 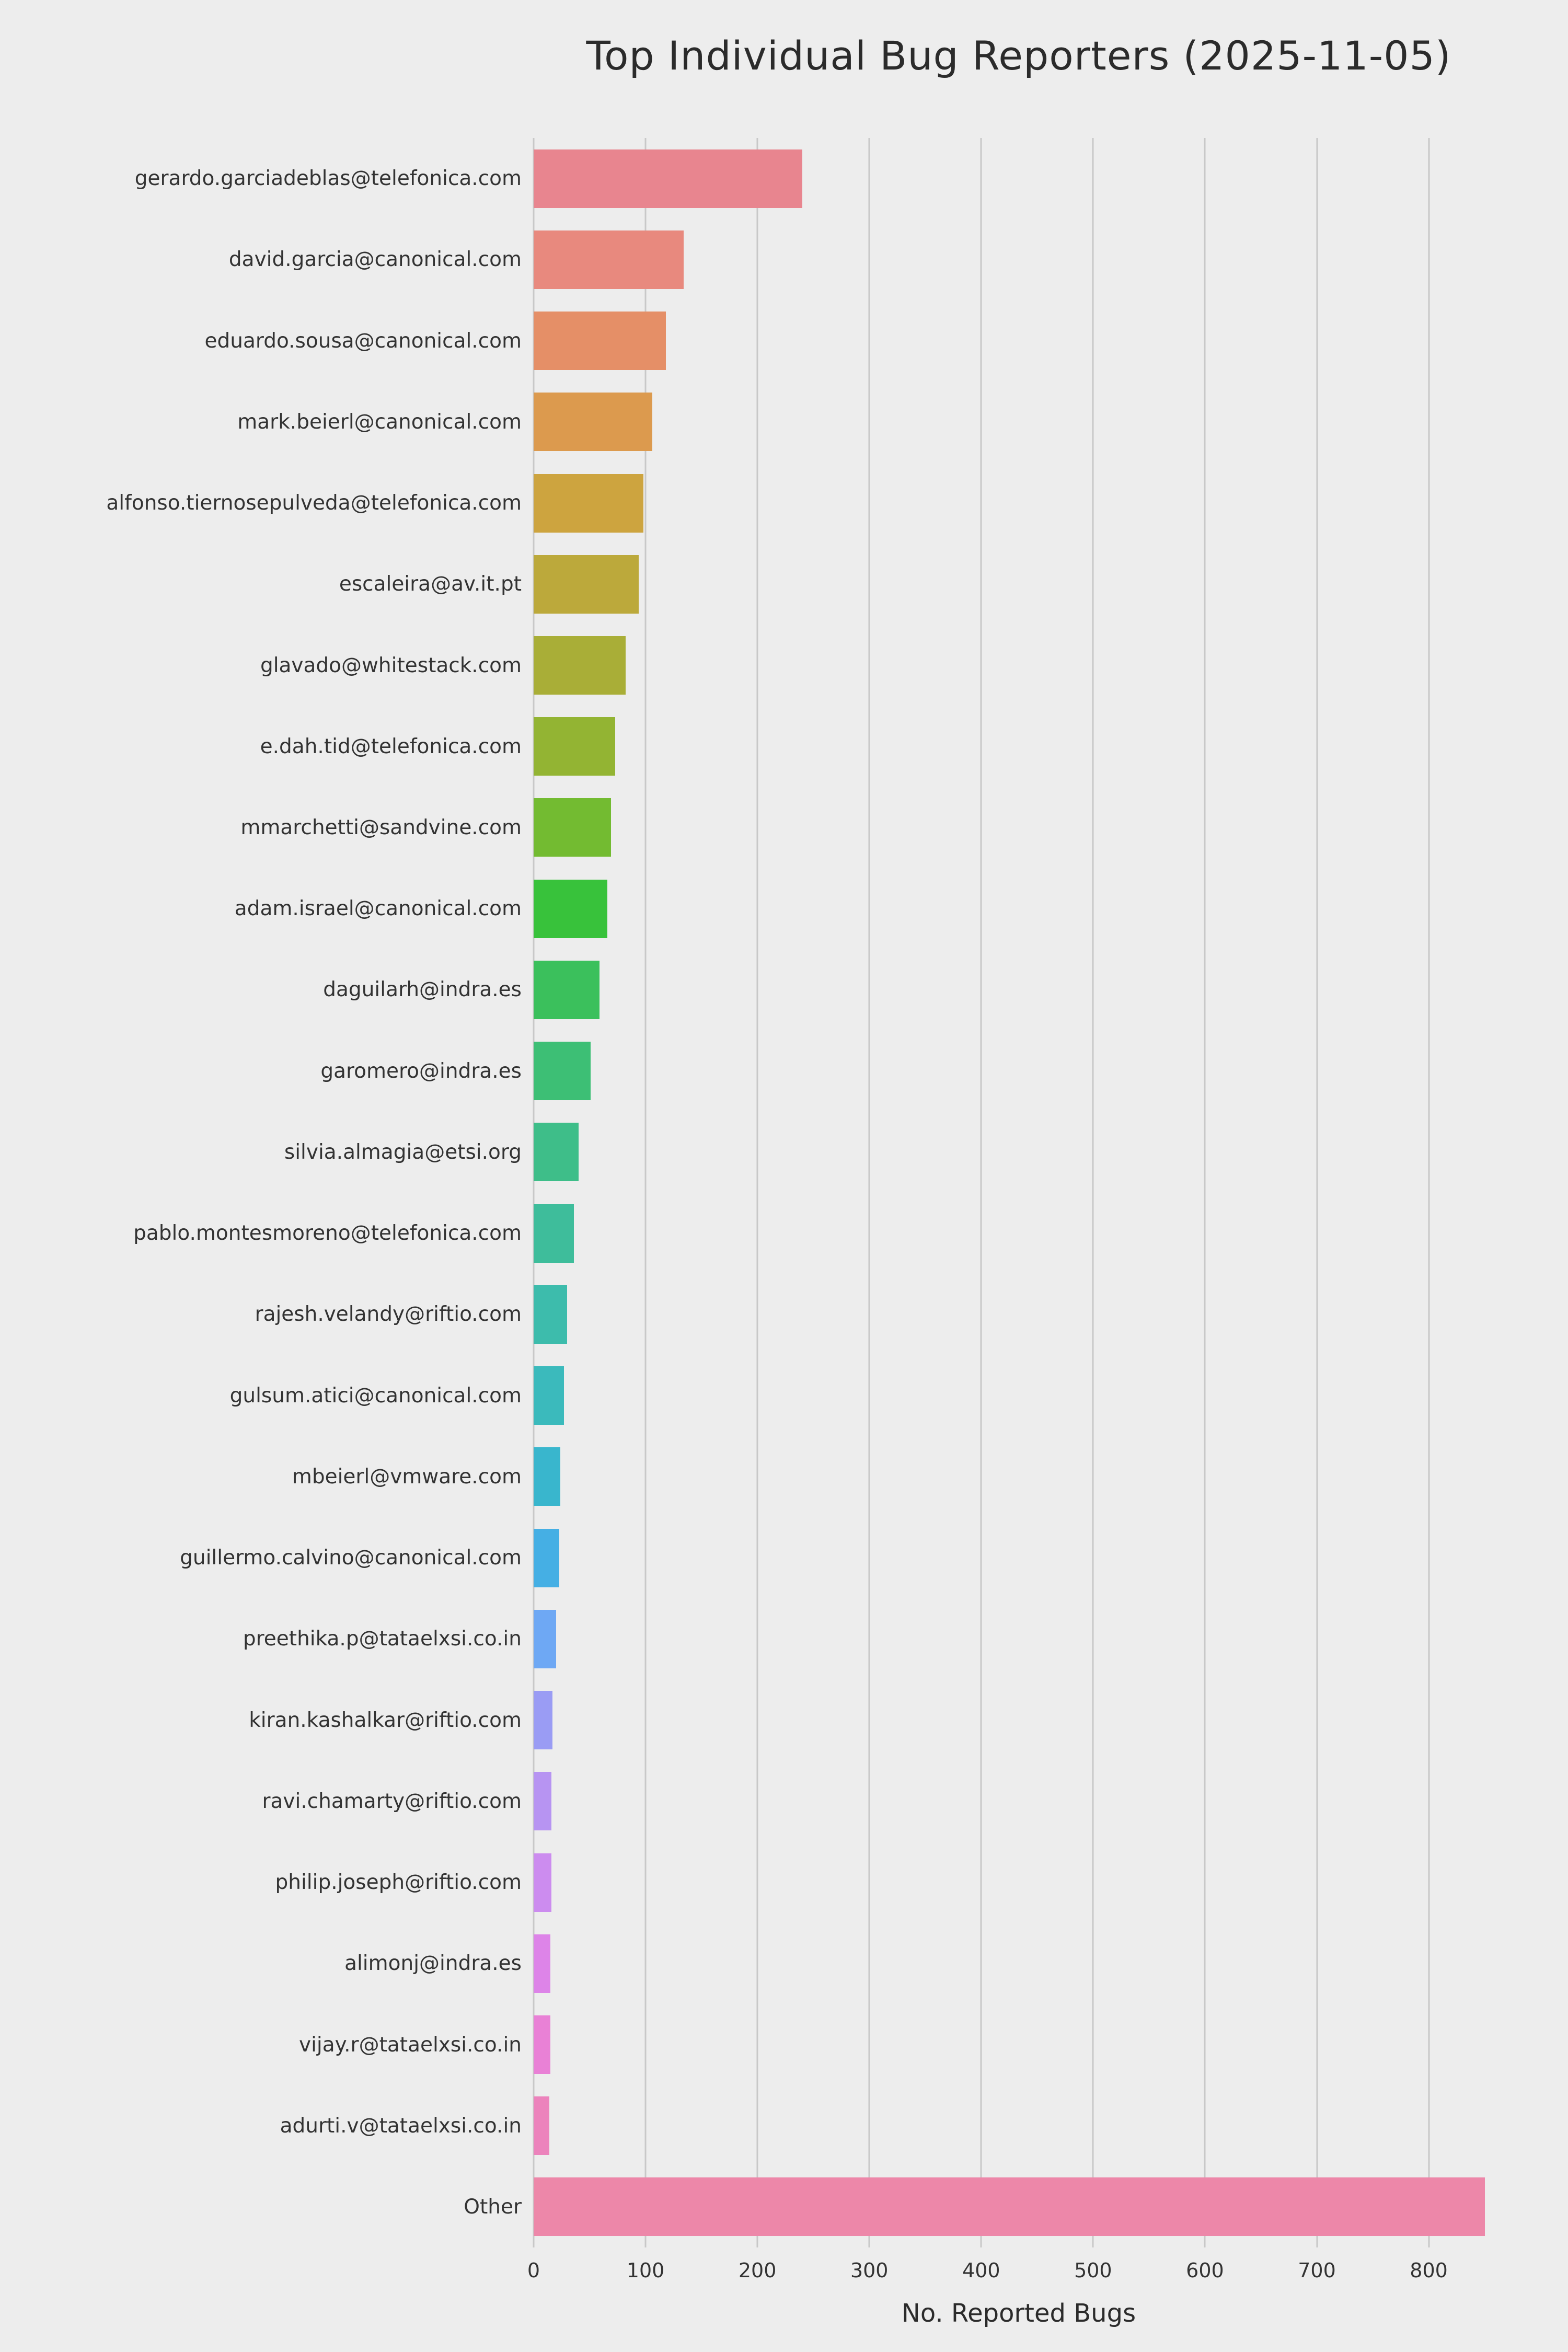 I want to click on x-tick-label: 300, so click(x=869, y=2270).